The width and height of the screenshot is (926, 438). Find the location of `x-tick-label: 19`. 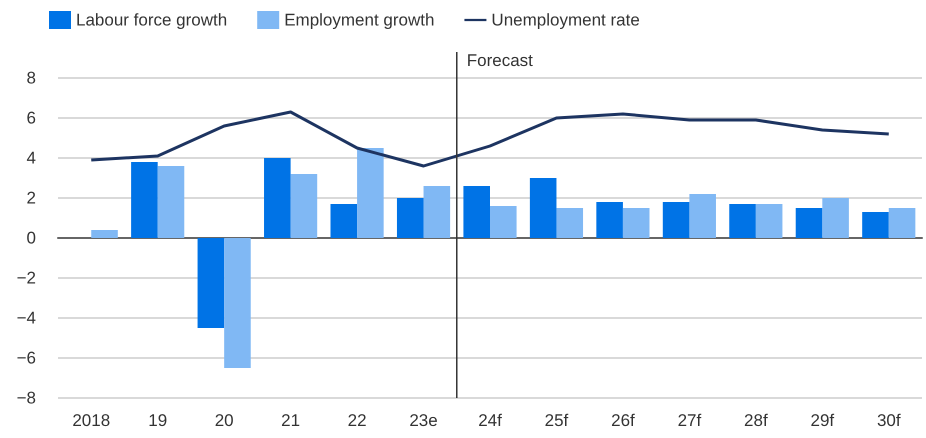

x-tick-label: 19 is located at coordinates (158, 420).